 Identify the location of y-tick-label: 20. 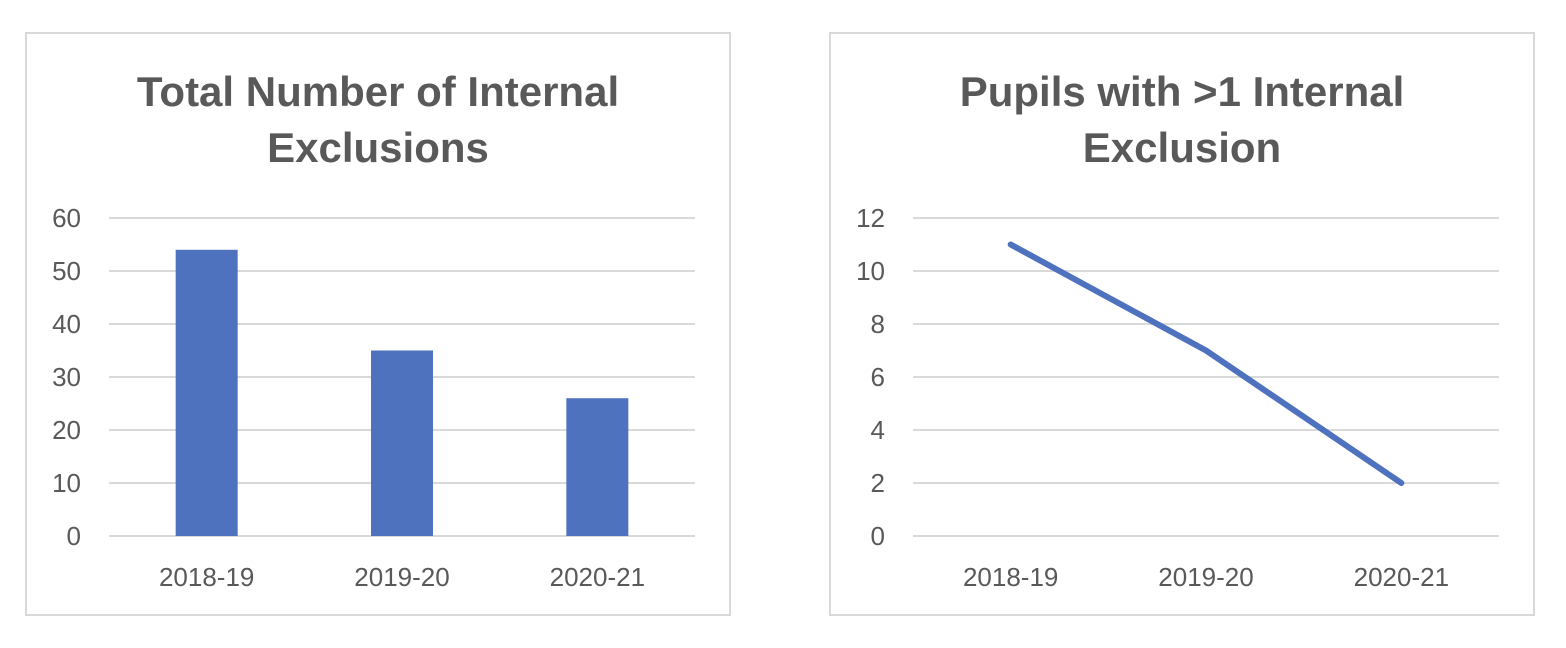
(66, 430).